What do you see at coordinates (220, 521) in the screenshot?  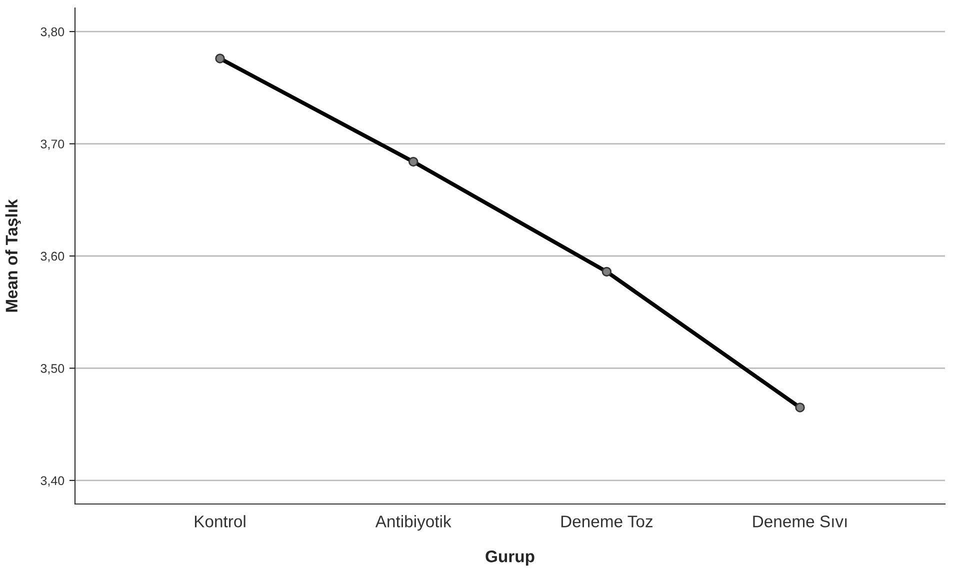 I see `x-tick-label: Kontrol` at bounding box center [220, 521].